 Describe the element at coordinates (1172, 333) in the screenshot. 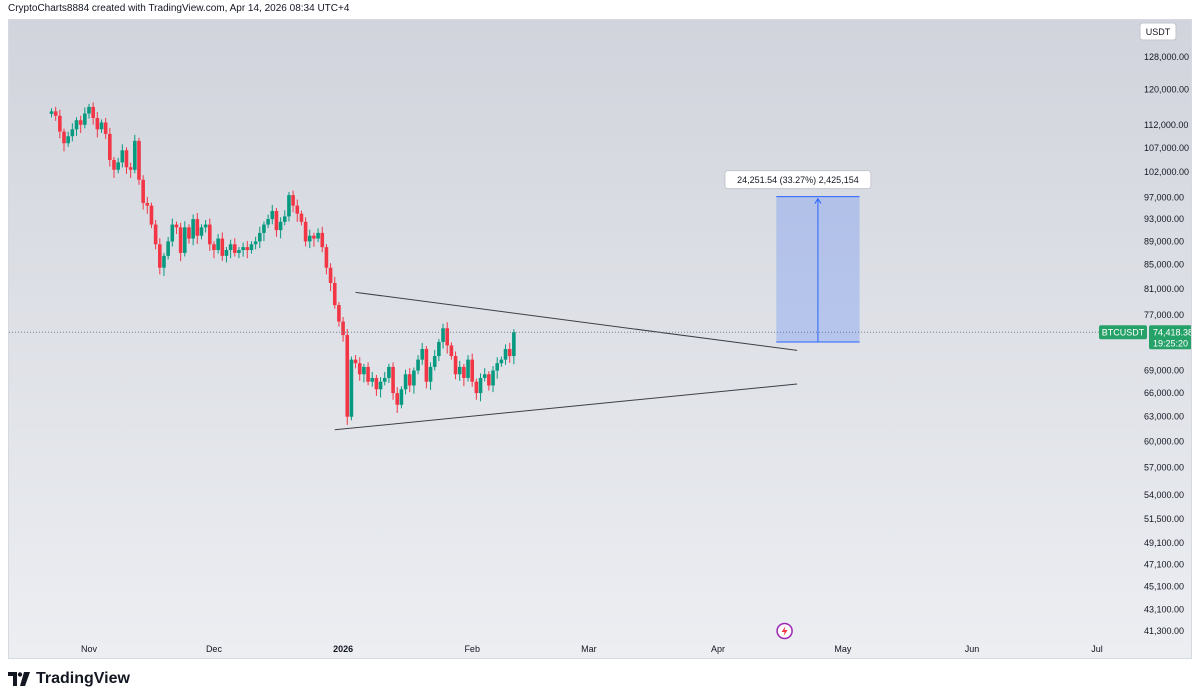

I see `last-price-label: 74,418.38` at that location.